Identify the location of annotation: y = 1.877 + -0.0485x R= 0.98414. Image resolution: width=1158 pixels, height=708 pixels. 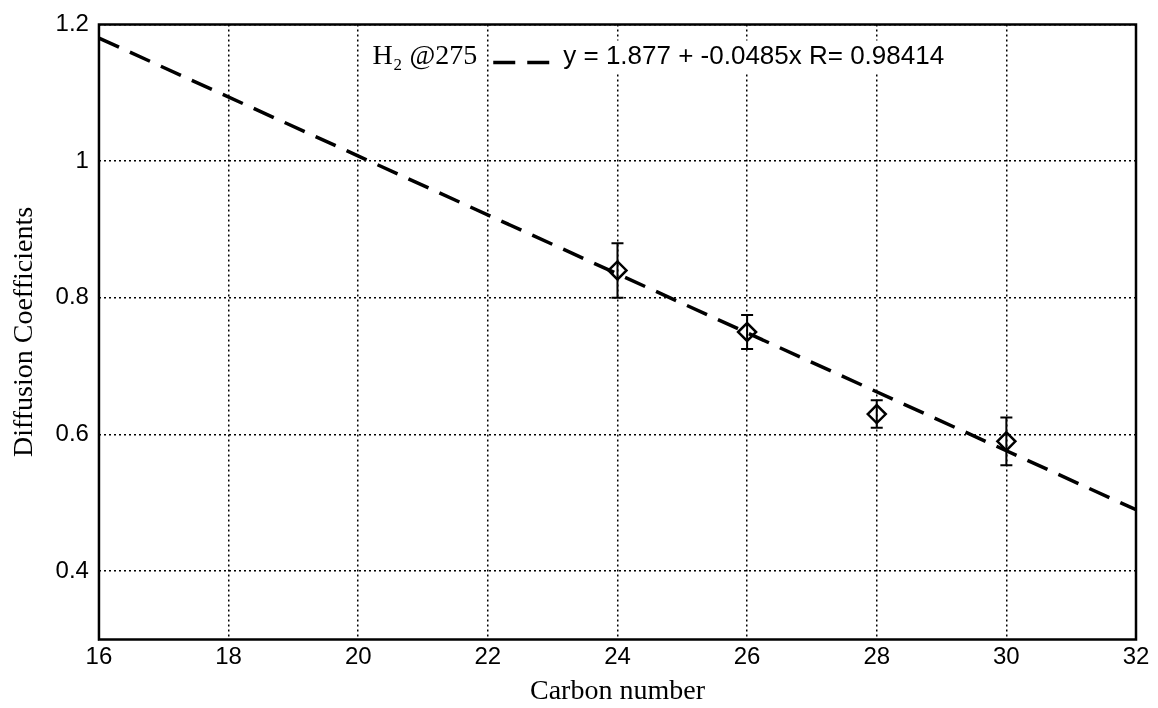
(754, 54).